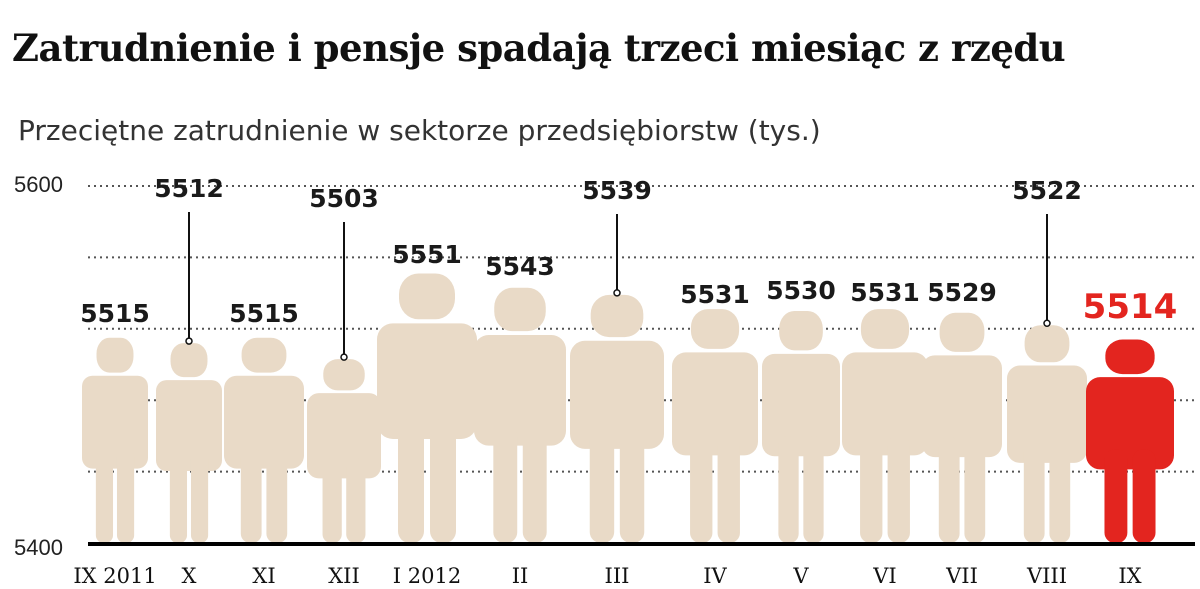 The height and width of the screenshot is (589, 1200). What do you see at coordinates (114, 576) in the screenshot?
I see `x-tick-label: IX 2011` at bounding box center [114, 576].